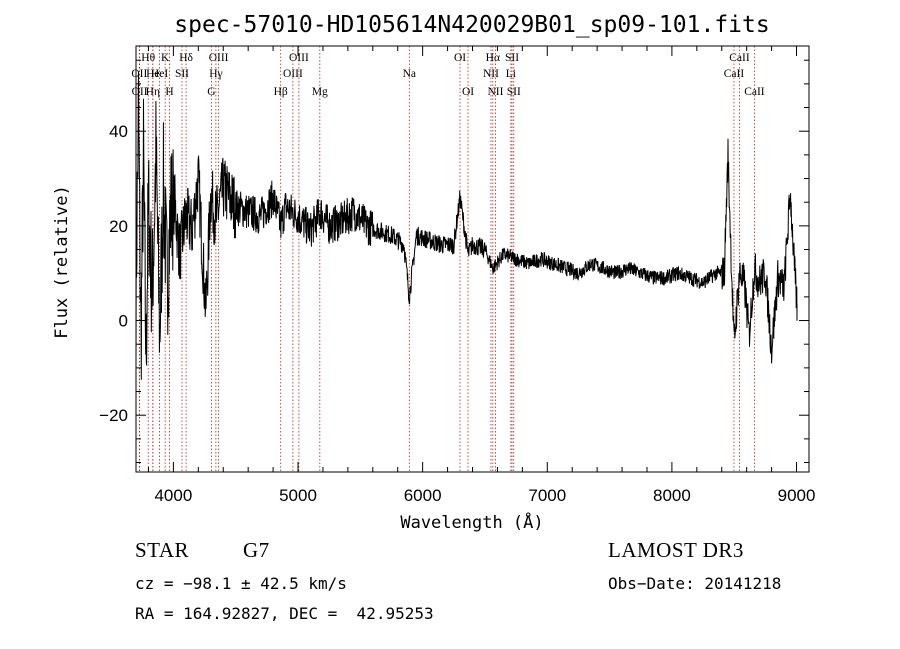  Describe the element at coordinates (159, 74) in the screenshot. I see `spectral-line-label: HeI` at that location.